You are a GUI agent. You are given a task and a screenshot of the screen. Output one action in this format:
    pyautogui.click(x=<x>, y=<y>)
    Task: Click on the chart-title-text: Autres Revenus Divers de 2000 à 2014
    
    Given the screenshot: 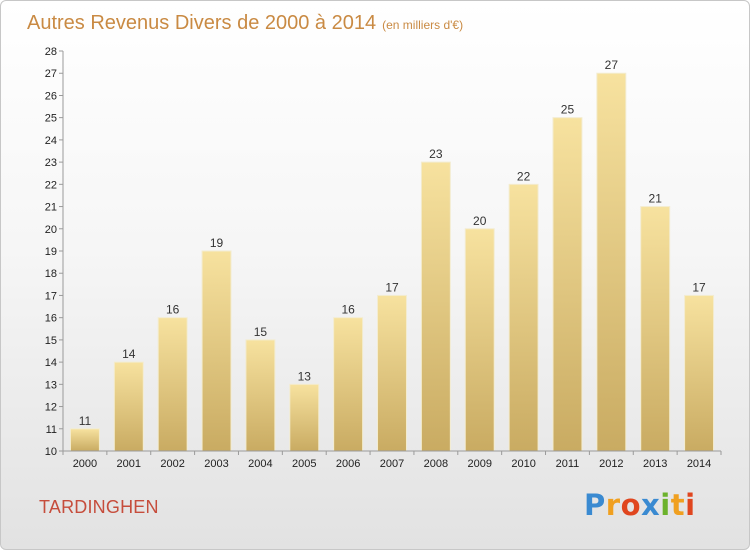 What is the action you would take?
    pyautogui.click(x=202, y=23)
    